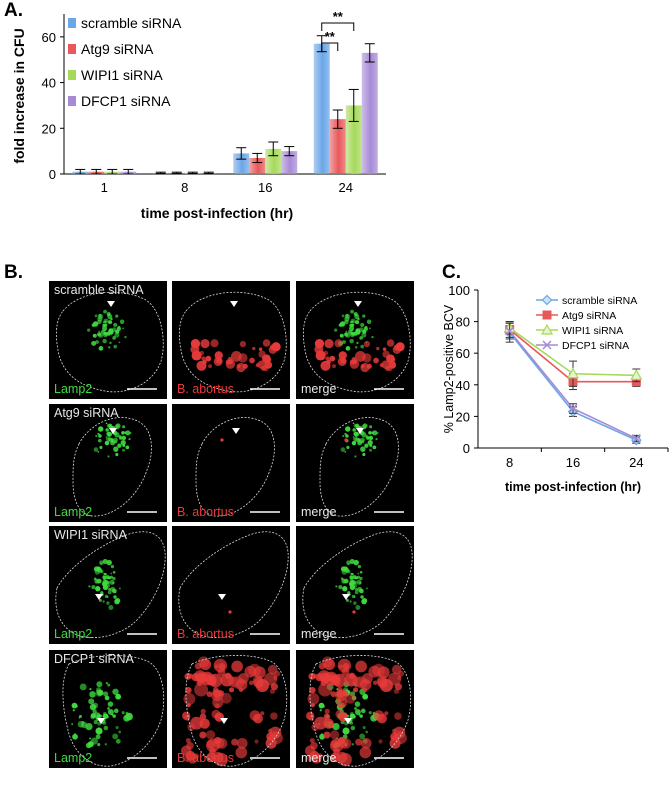 This screenshot has height=800, width=671. Describe the element at coordinates (13, 10) in the screenshot. I see `panel-label-a: A.` at that location.